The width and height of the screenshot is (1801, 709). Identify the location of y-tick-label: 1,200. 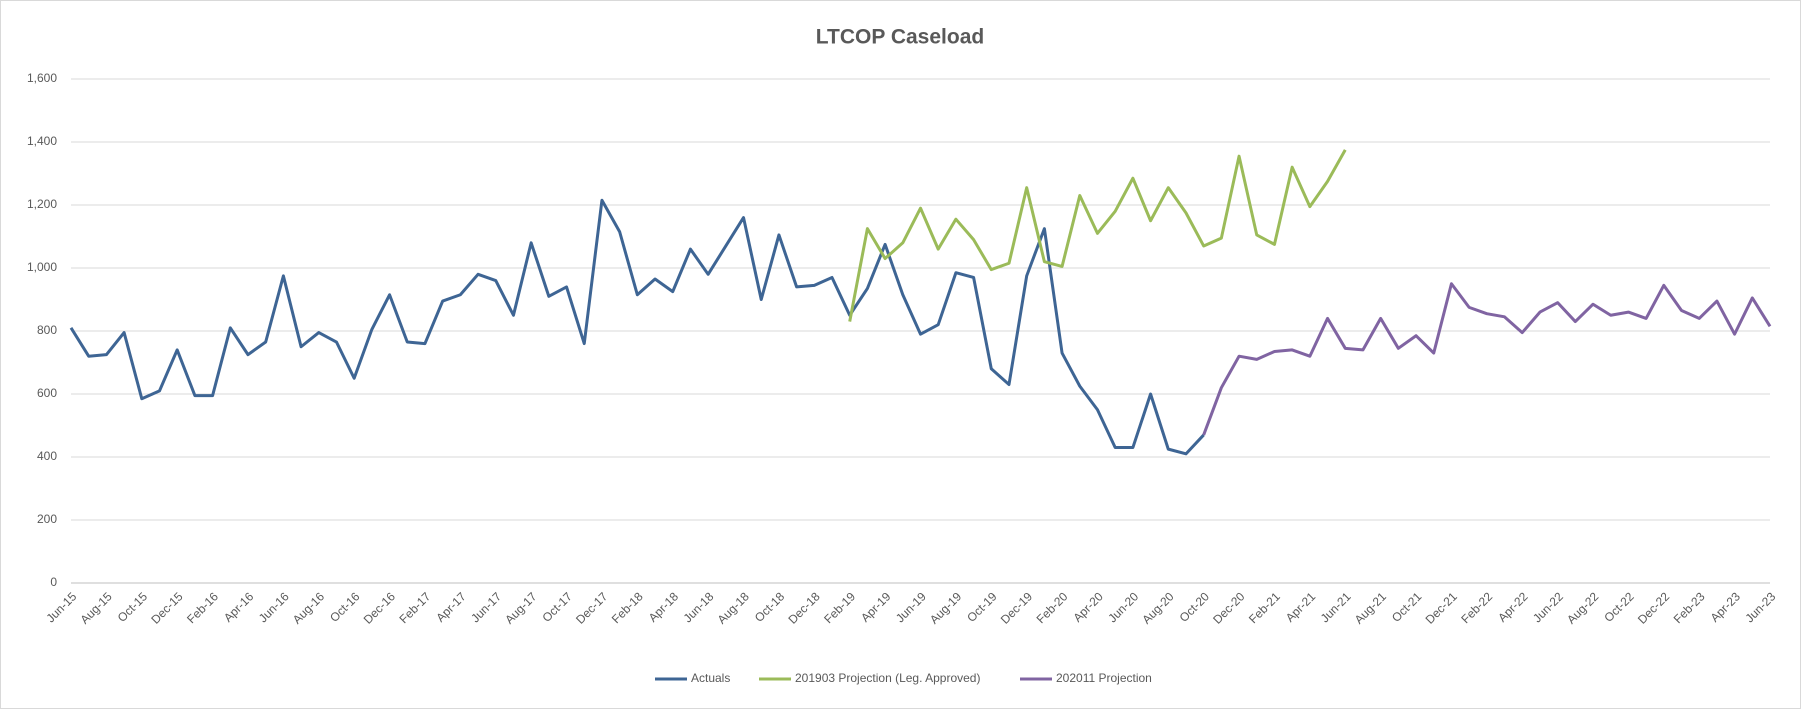
(42, 204).